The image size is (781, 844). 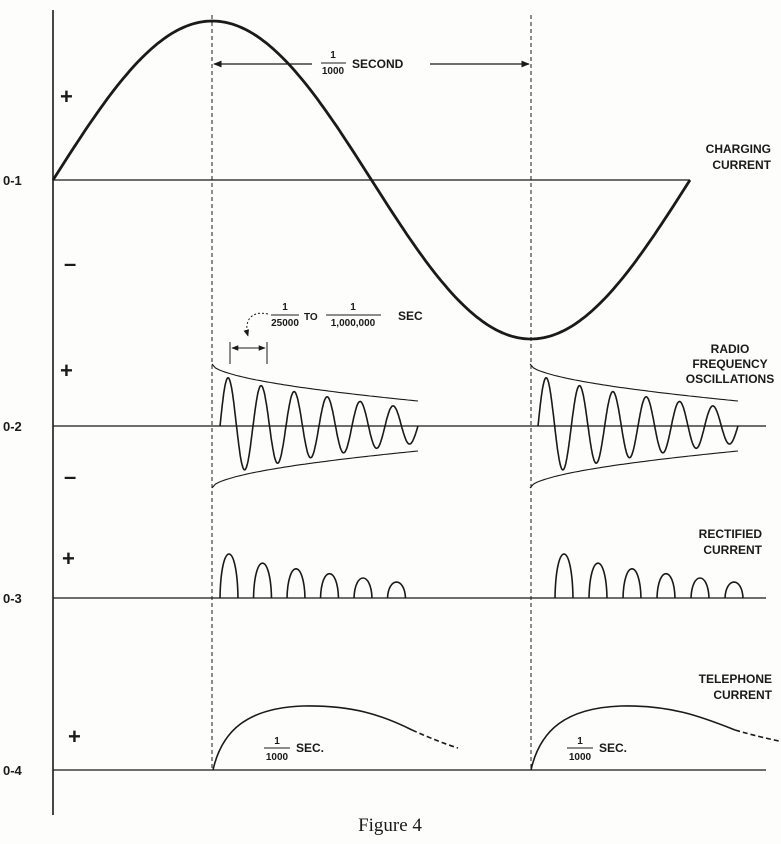 I want to click on rectified-current-panel: 0-3 + RECTIFIED CURRENT, so click(x=384, y=566).